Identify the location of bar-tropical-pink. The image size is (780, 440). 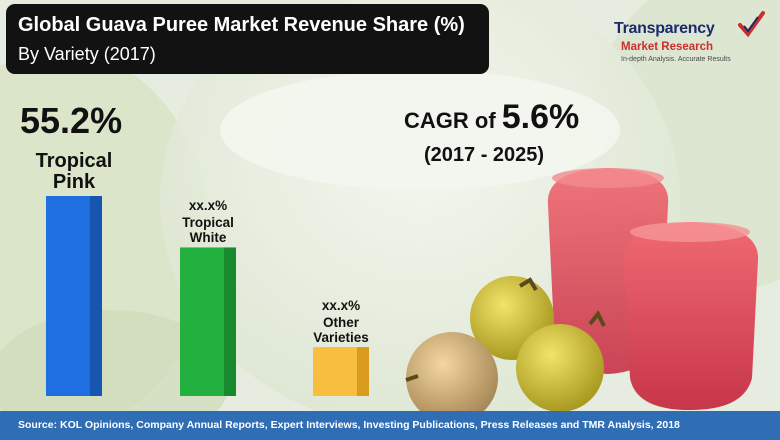
(68, 296).